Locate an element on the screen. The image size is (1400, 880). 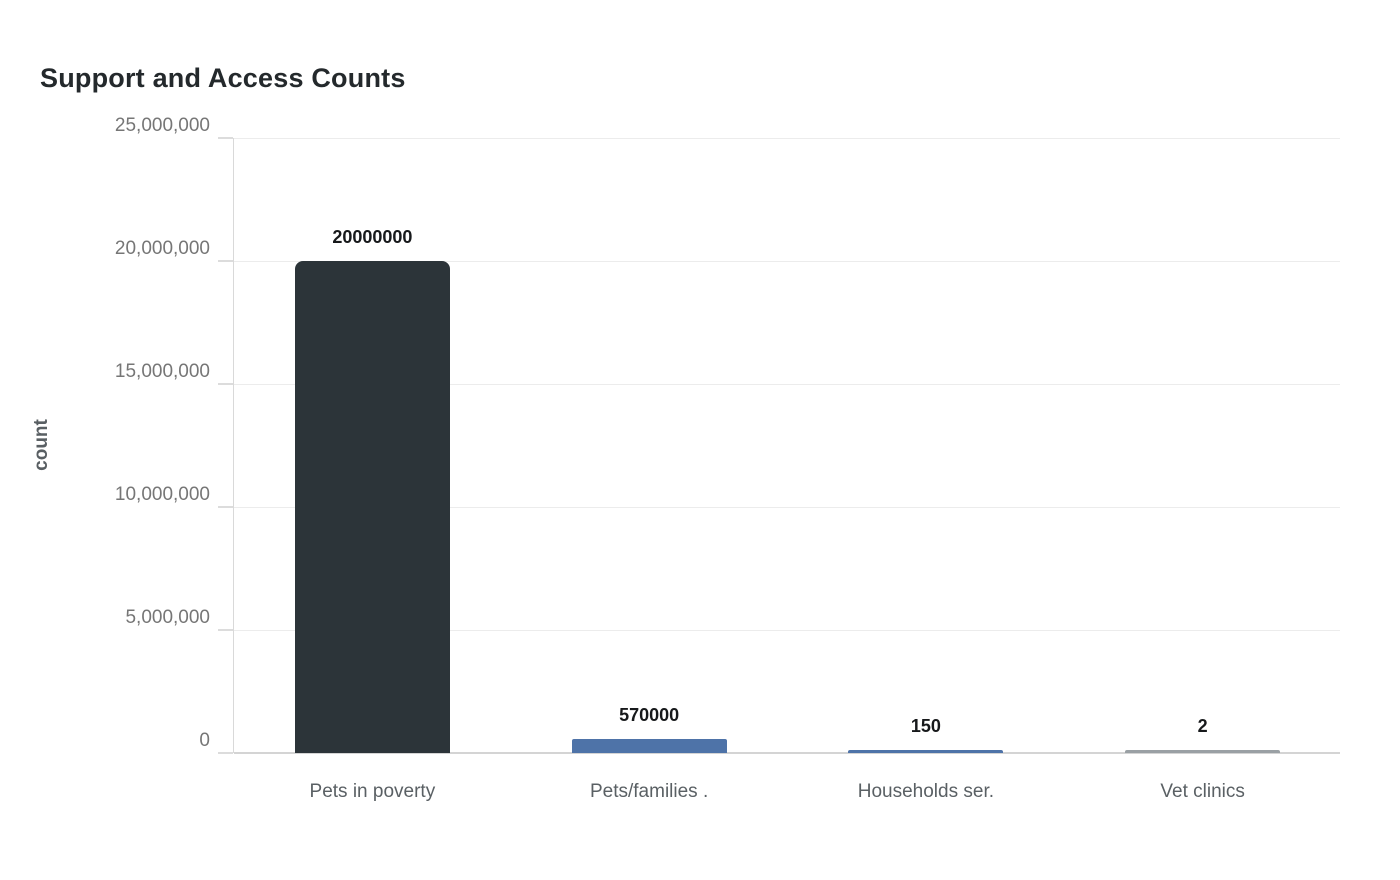
y-axis-title: count is located at coordinates (41, 445).